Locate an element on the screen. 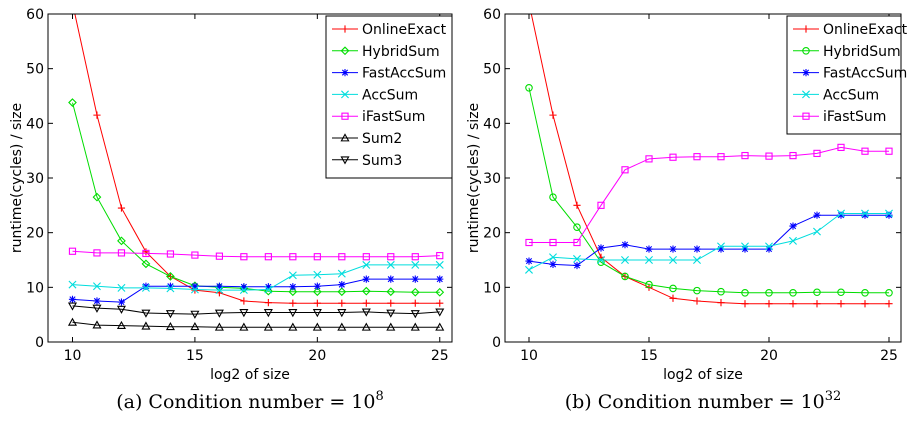 The height and width of the screenshot is (422, 909). y-tick-label: 20 is located at coordinates (35, 234).